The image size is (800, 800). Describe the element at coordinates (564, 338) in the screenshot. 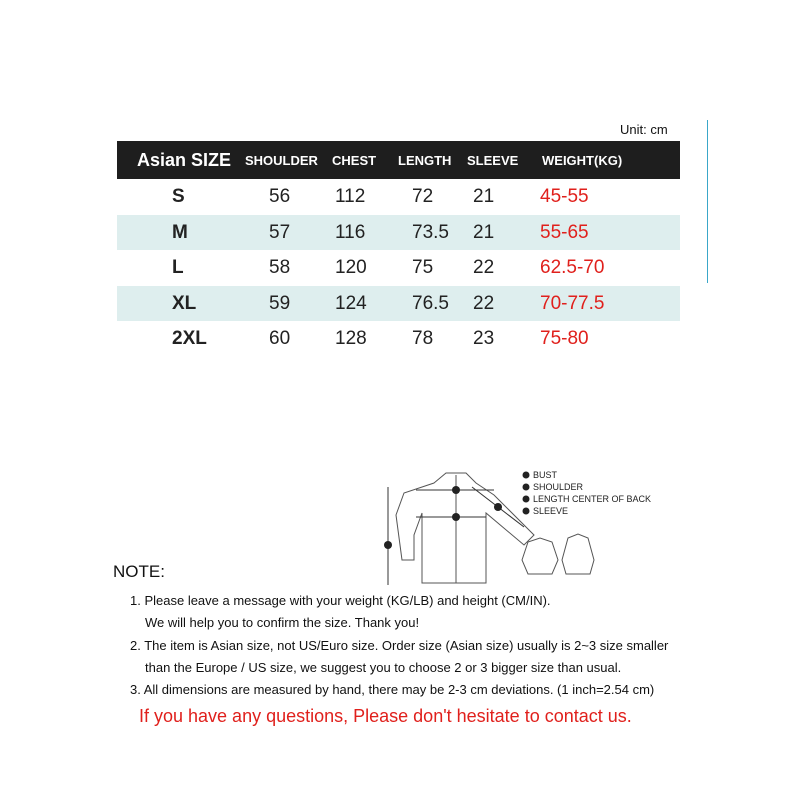

I see `cell-weight: 75-80` at that location.